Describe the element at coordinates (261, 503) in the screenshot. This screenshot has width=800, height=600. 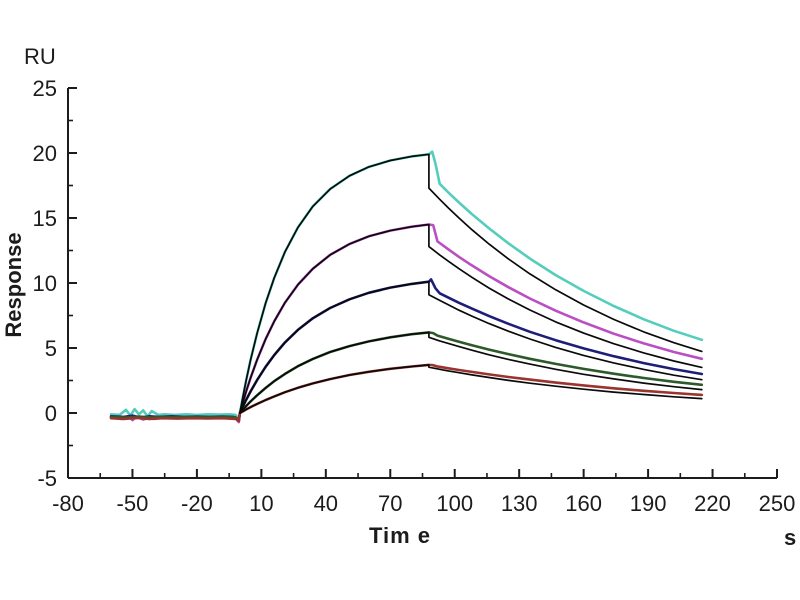
I see `x-tick-label: 10` at that location.